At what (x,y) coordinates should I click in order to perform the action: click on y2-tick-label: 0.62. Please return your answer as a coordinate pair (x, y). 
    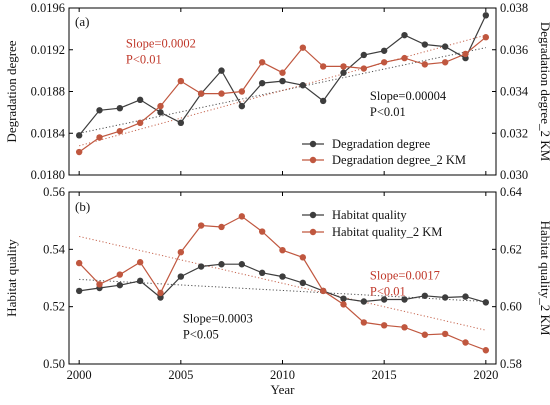
    Looking at the image, I should click on (511, 249).